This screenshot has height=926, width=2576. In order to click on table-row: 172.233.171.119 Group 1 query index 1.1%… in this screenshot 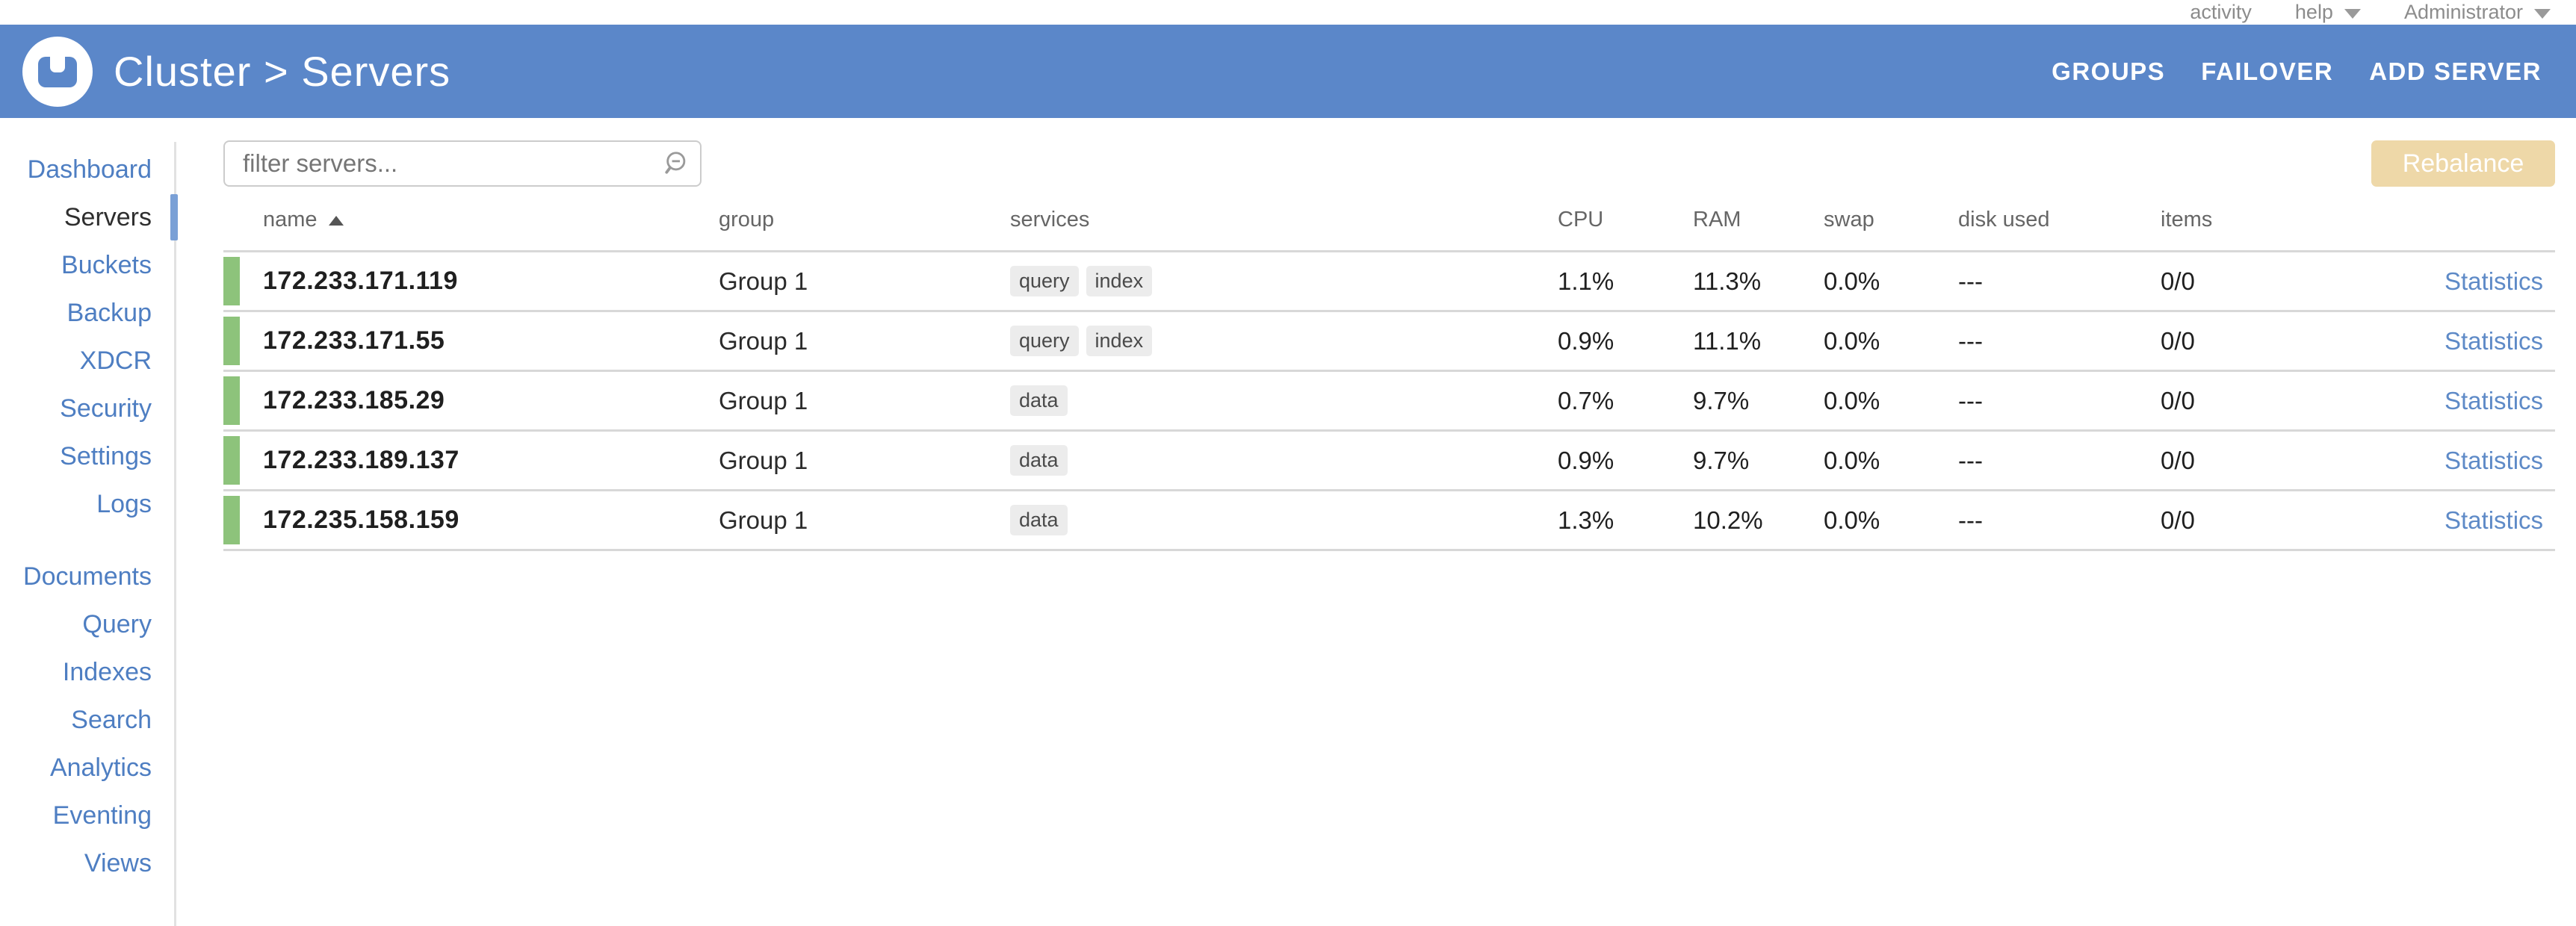, I will do `click(1389, 282)`.